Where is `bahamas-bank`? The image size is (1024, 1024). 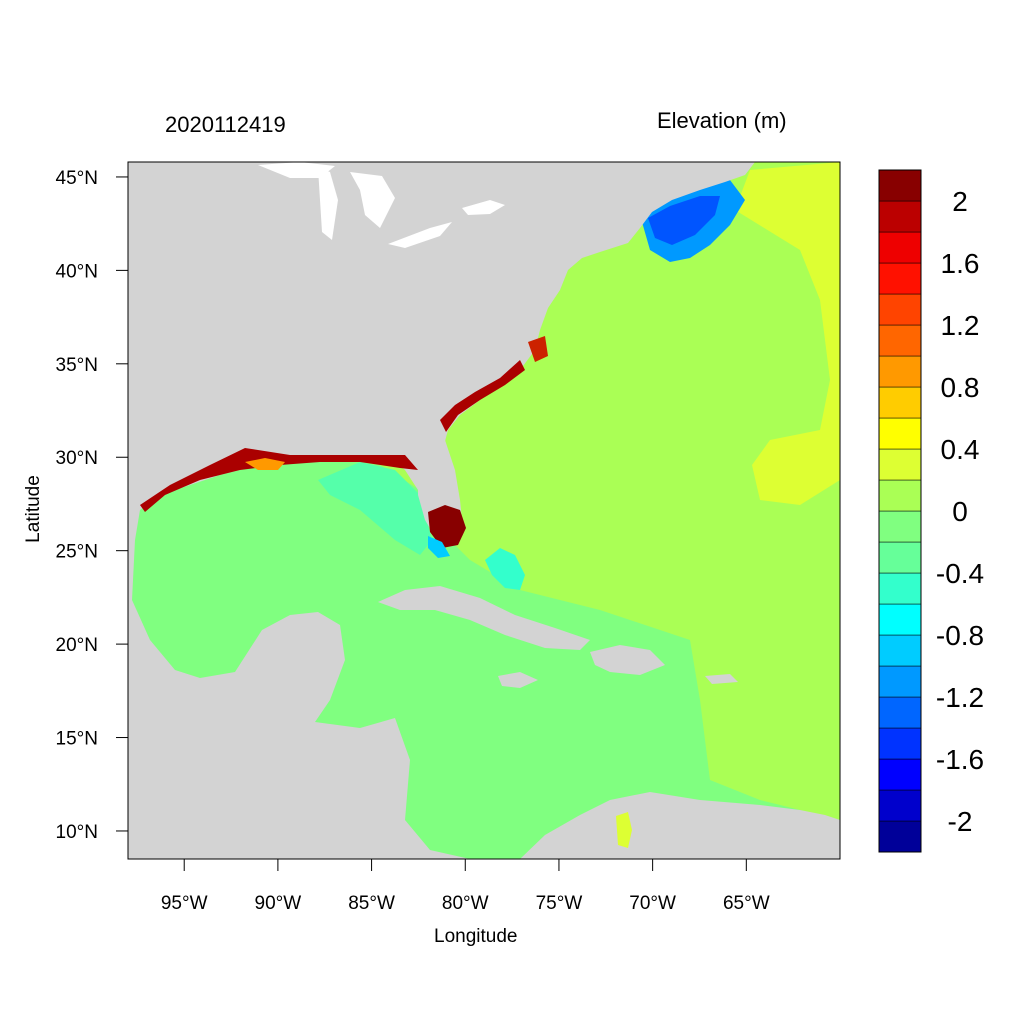
bahamas-bank is located at coordinates (505, 569).